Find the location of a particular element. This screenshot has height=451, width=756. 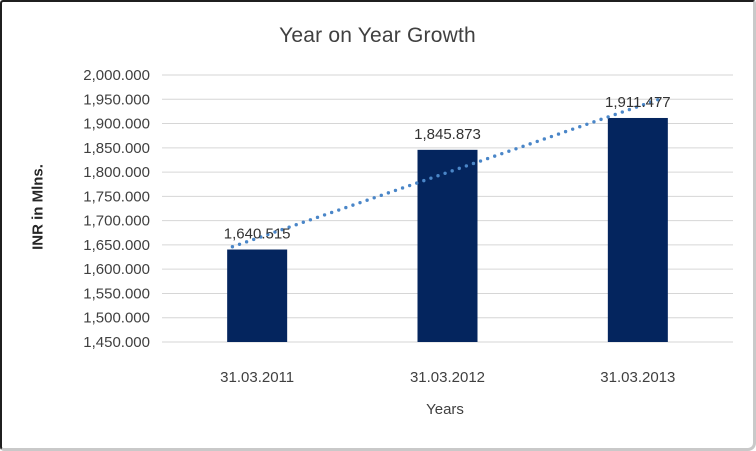

x-category-label: 31.03.2011 is located at coordinates (257, 377).